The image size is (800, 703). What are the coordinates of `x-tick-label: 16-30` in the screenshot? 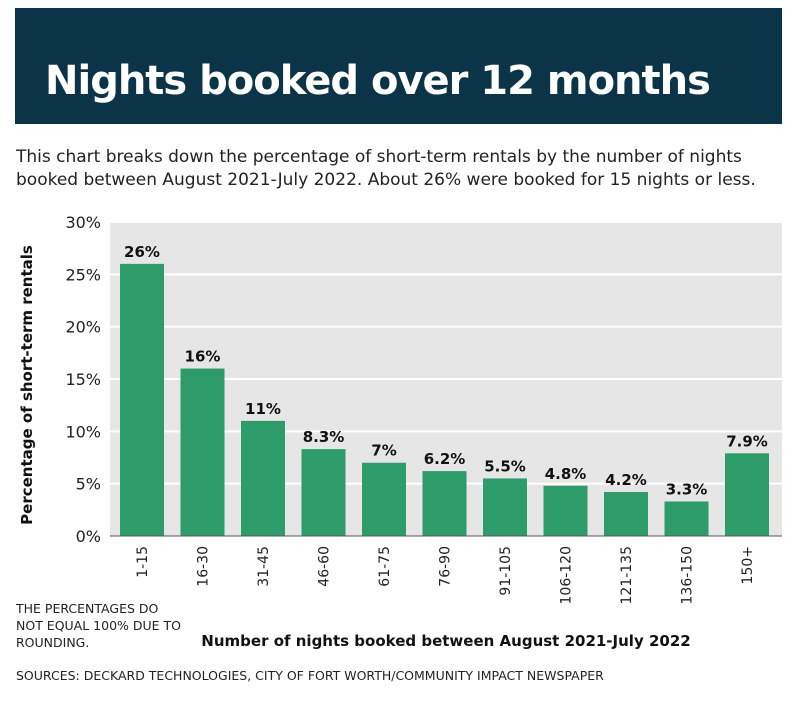 It's located at (204, 566).